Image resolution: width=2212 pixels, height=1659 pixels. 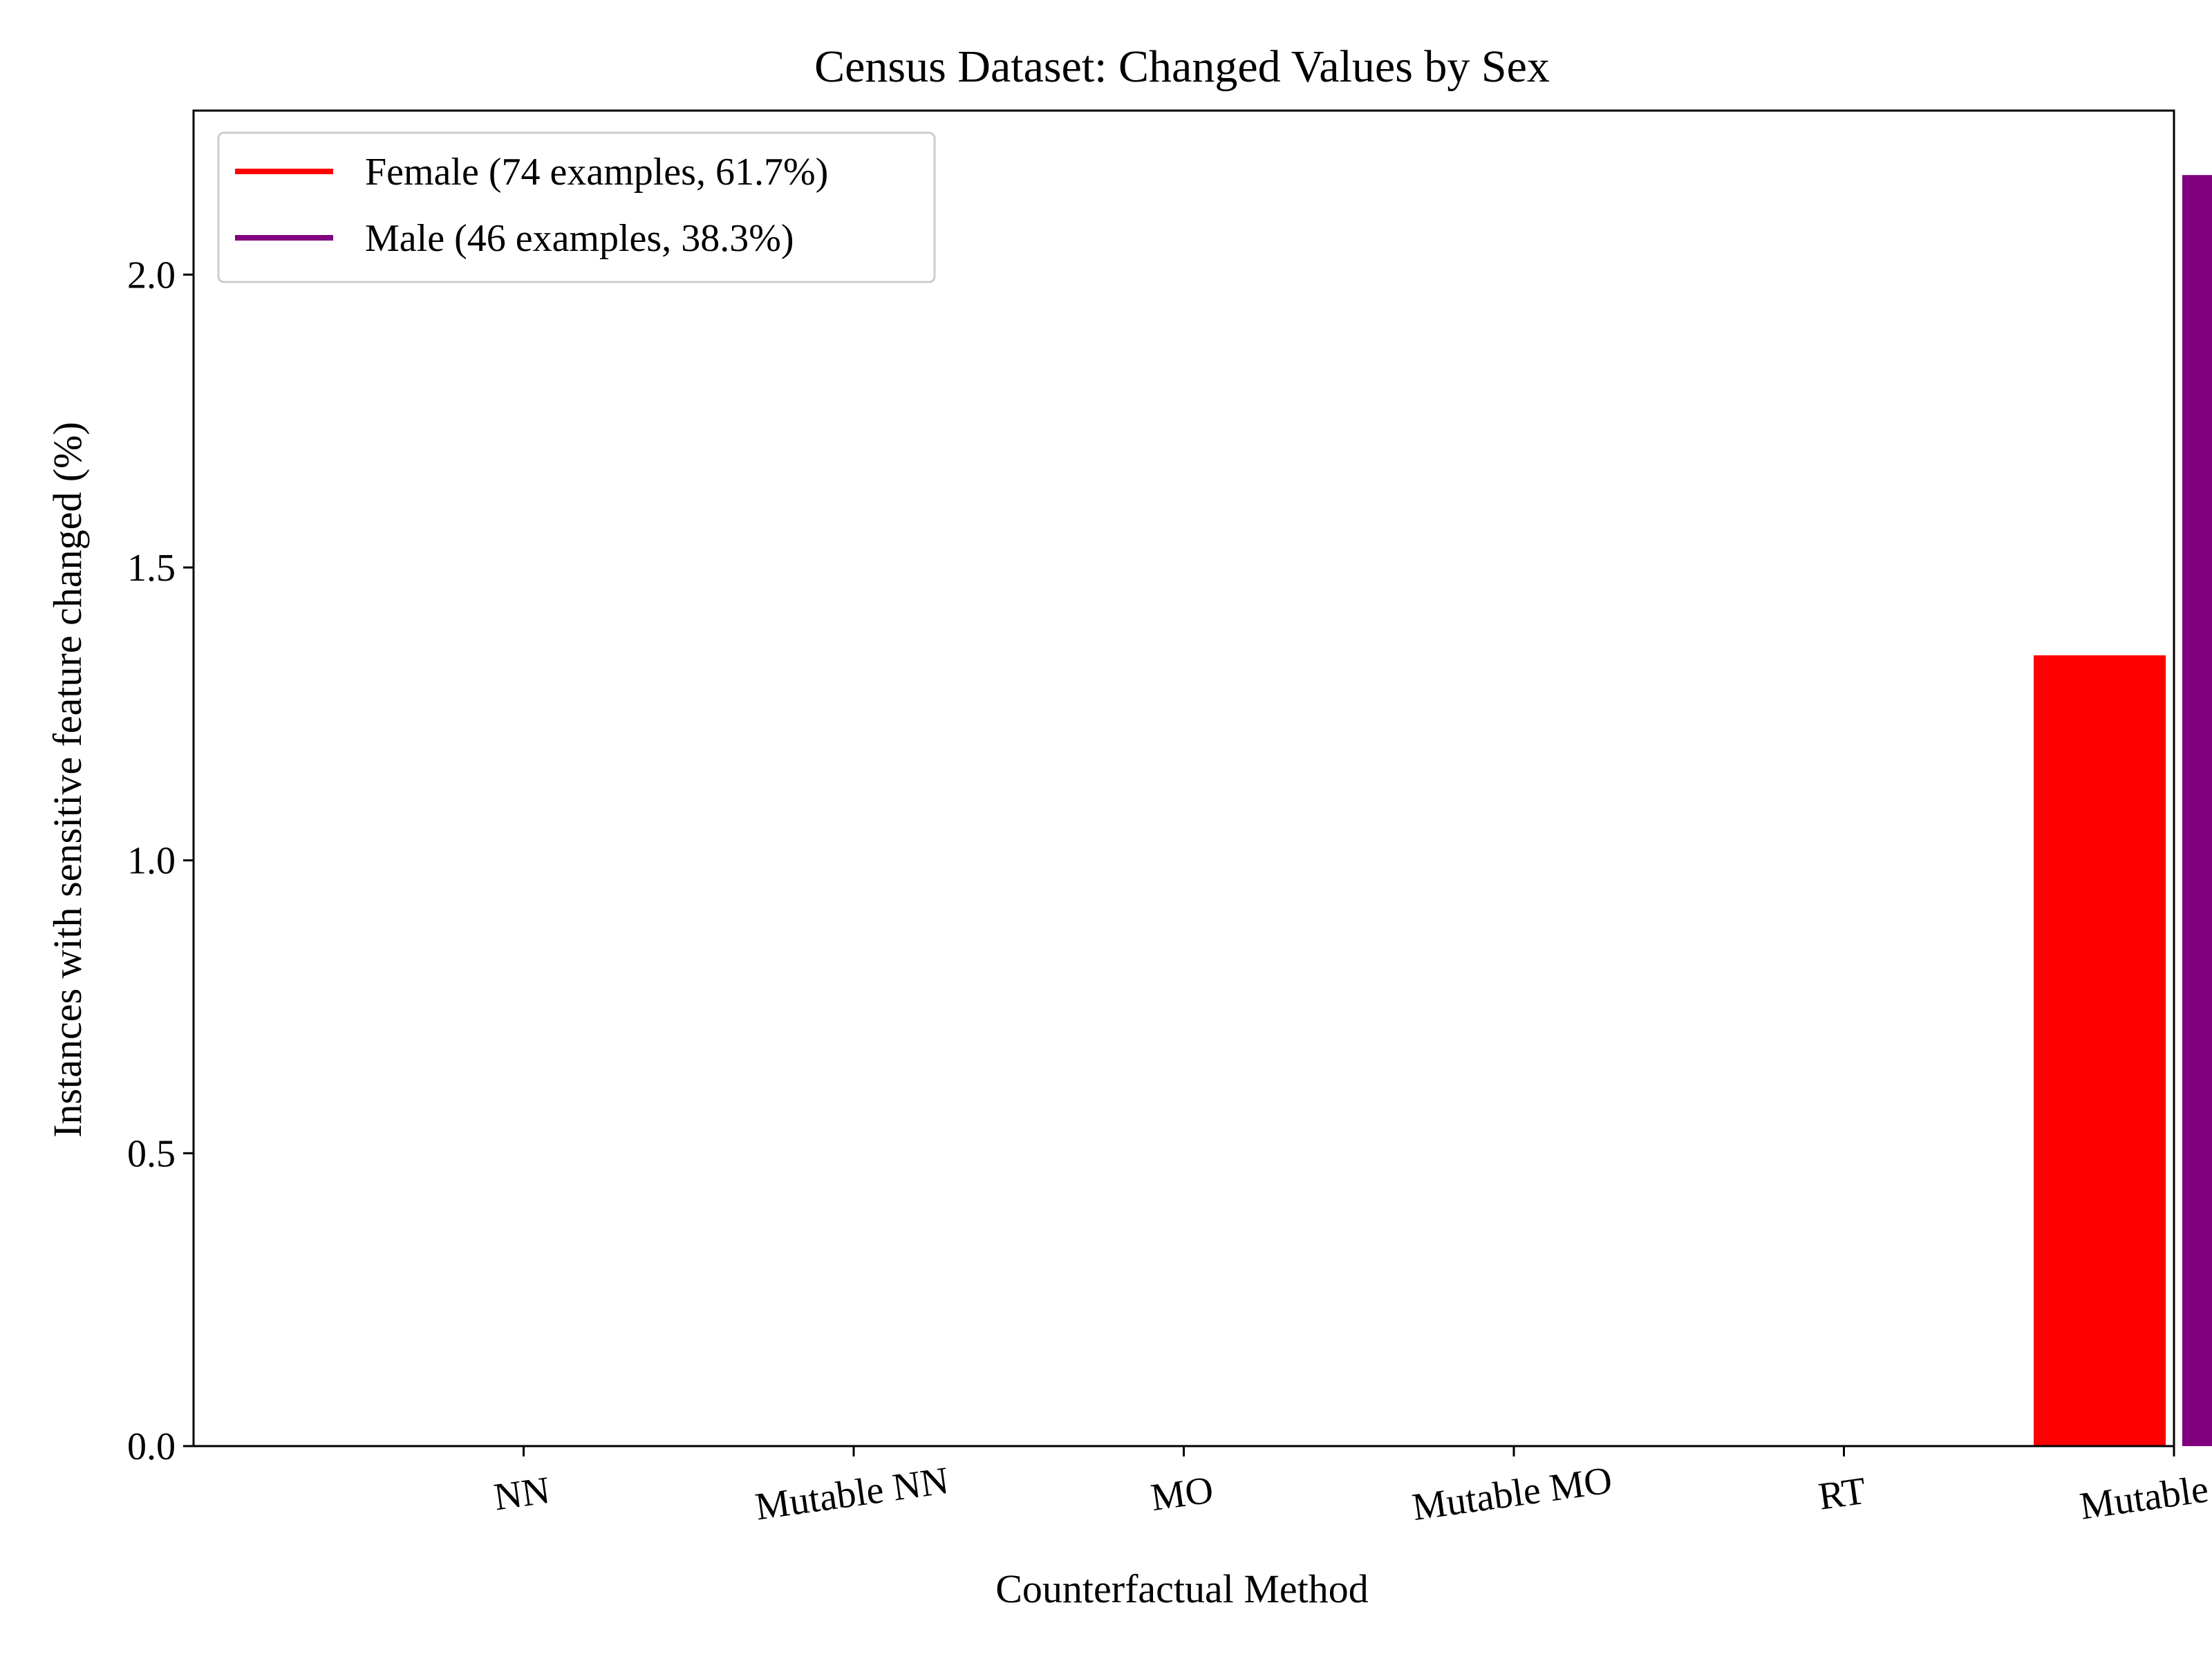 What do you see at coordinates (1842, 1494) in the screenshot?
I see `x-tick-label: RT` at bounding box center [1842, 1494].